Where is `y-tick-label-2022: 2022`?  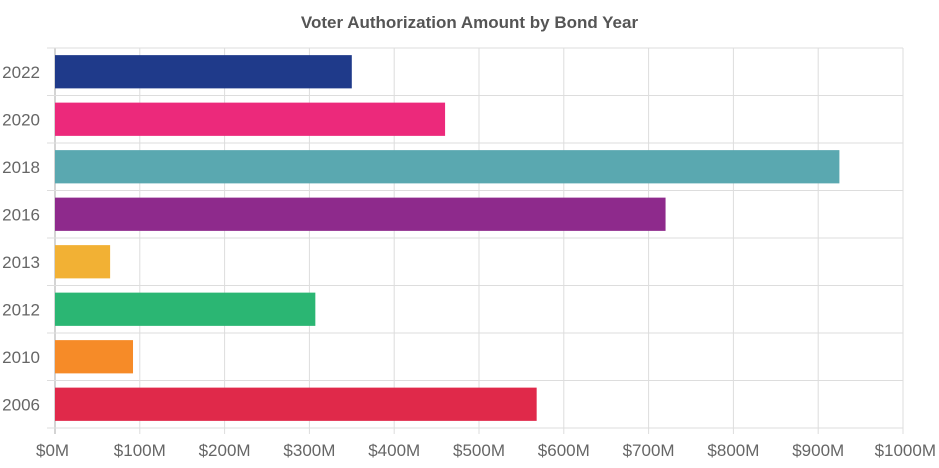 y-tick-label-2022: 2022 is located at coordinates (21, 72).